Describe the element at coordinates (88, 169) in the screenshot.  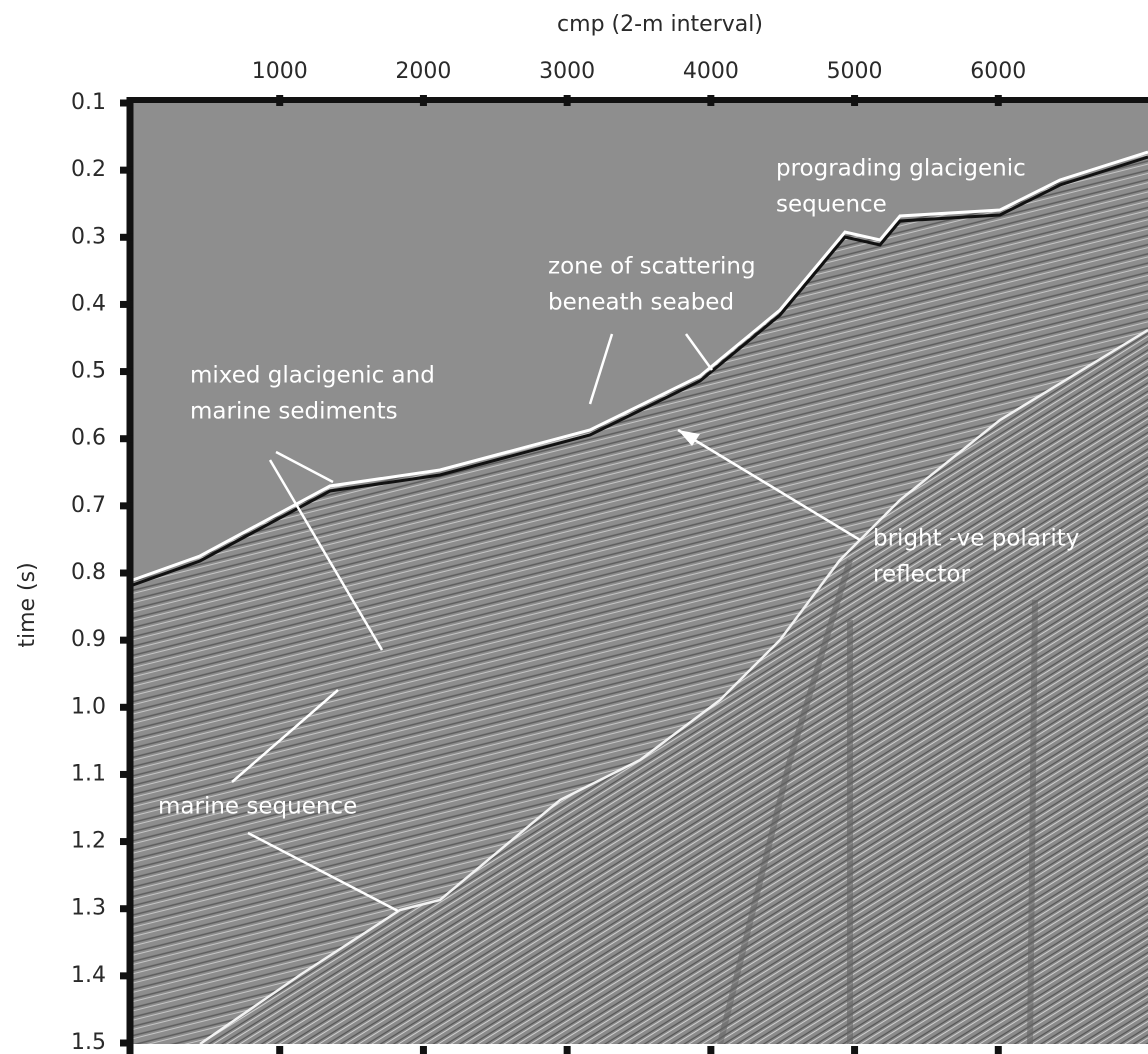
I see `y-tick-label: 0.2` at that location.